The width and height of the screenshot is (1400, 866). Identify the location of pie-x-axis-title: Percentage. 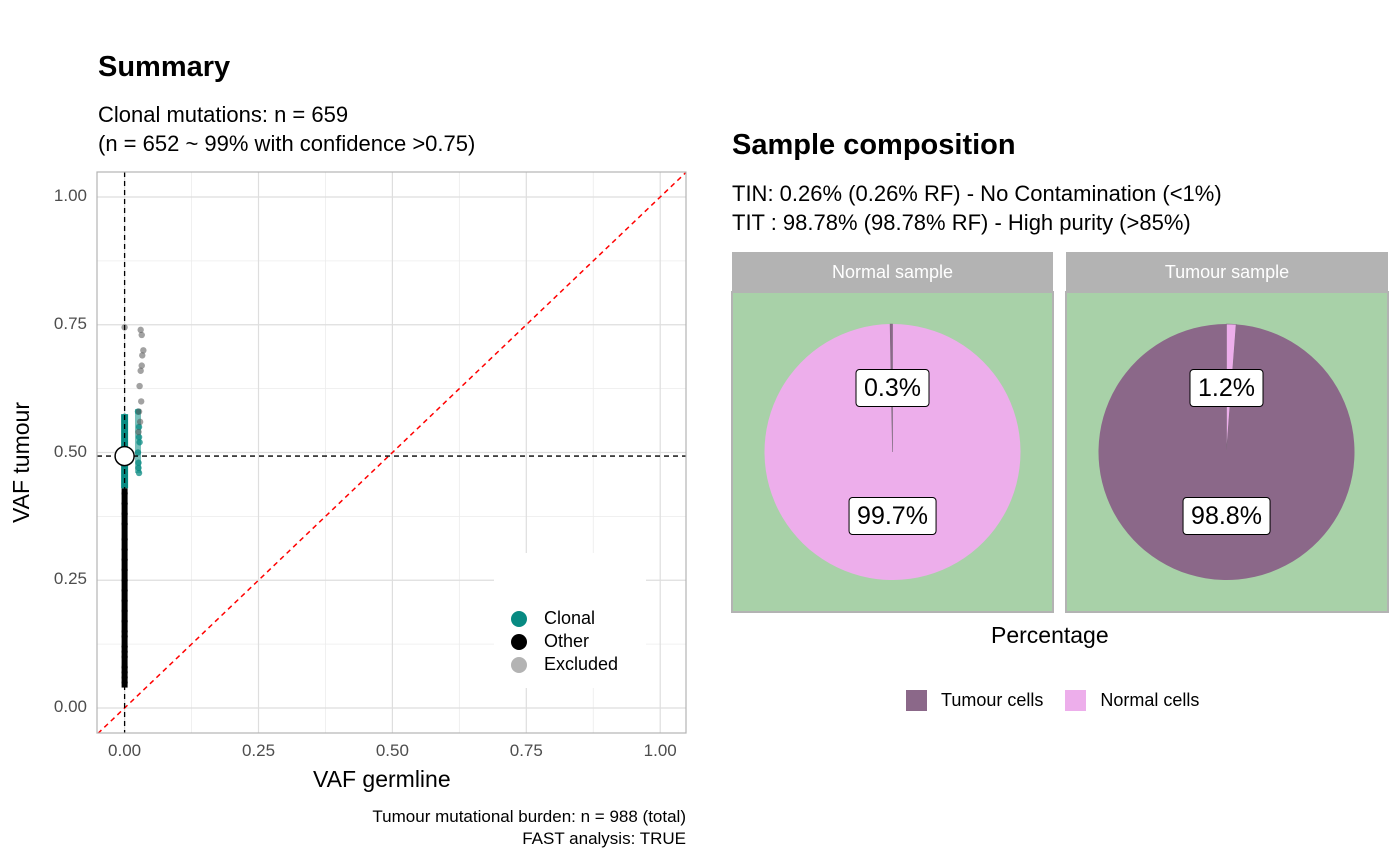
(1050, 635).